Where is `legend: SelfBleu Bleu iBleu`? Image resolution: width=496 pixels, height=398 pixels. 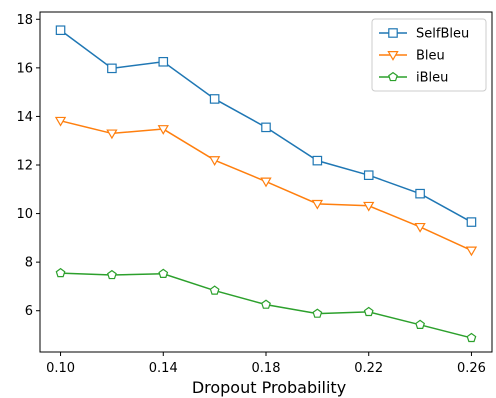
legend: SelfBleu Bleu iBleu is located at coordinates (429, 55).